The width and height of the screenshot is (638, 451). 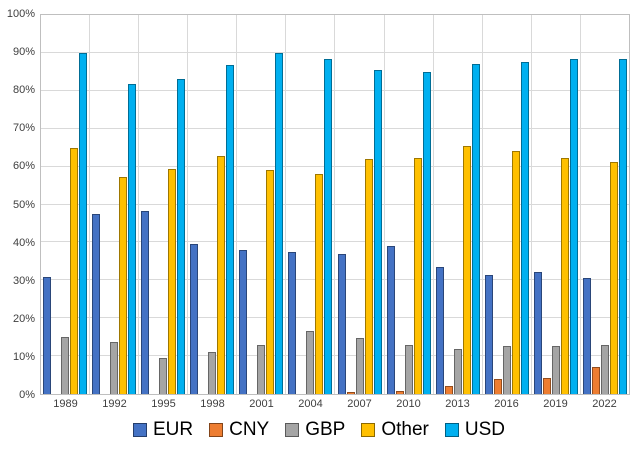 What do you see at coordinates (115, 204) in the screenshot?
I see `bar-group-1992` at bounding box center [115, 204].